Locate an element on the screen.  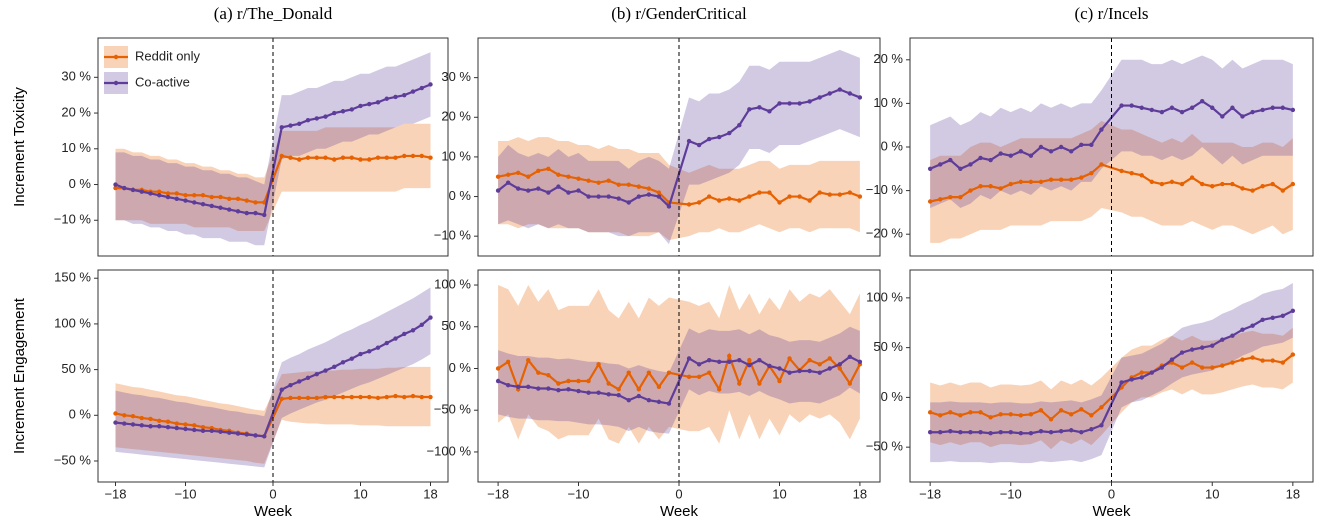
panel-title: (a) r/The_Donald is located at coordinates (273, 13).